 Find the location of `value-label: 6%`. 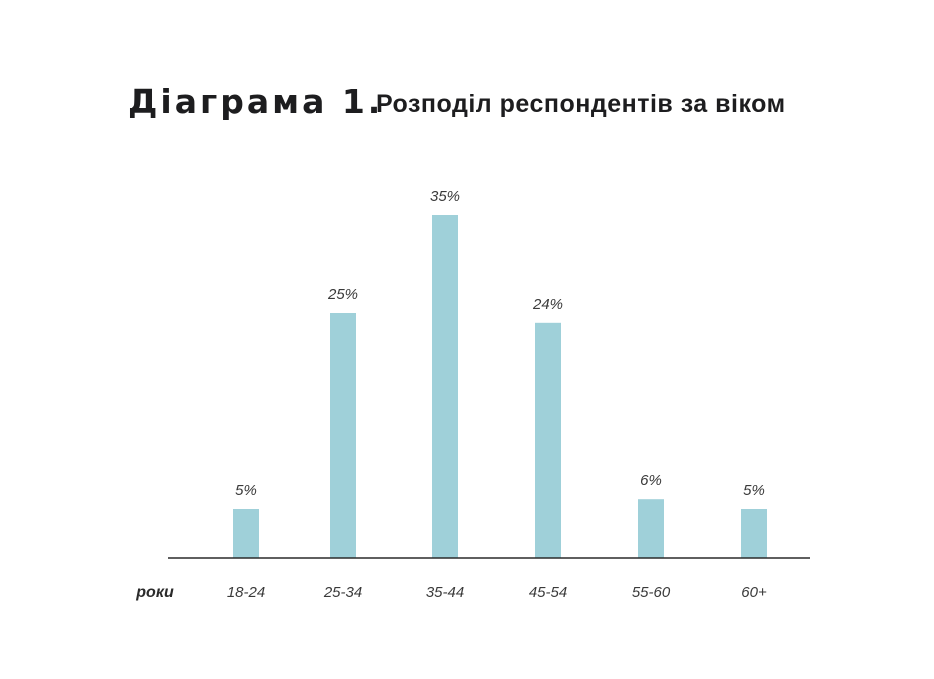

value-label: 6% is located at coordinates (651, 480).